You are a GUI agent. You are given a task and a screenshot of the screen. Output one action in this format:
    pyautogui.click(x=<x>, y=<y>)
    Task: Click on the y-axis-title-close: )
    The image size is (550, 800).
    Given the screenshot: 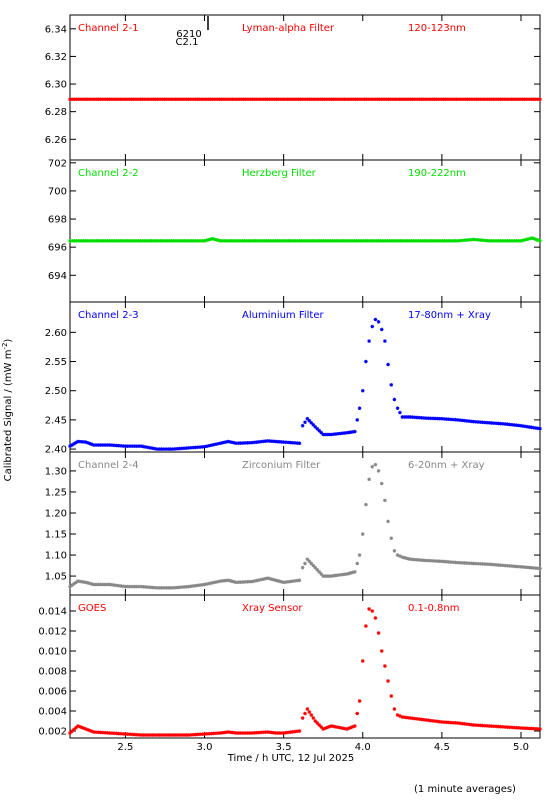 What is the action you would take?
    pyautogui.click(x=8, y=341)
    